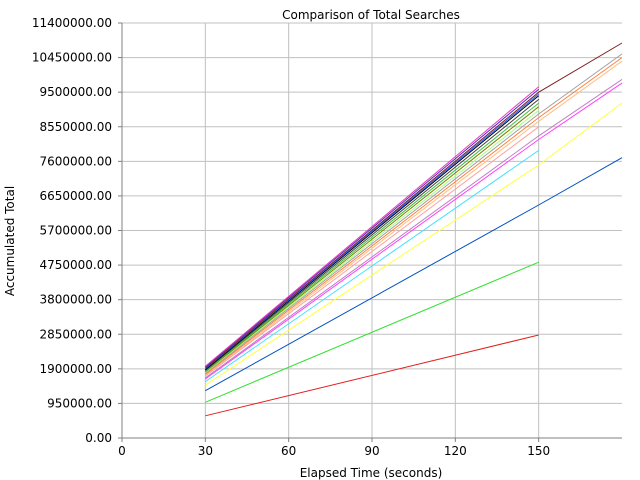 This screenshot has height=480, width=640. Describe the element at coordinates (79, 403) in the screenshot. I see `y-tick-label: 950000.00` at that location.